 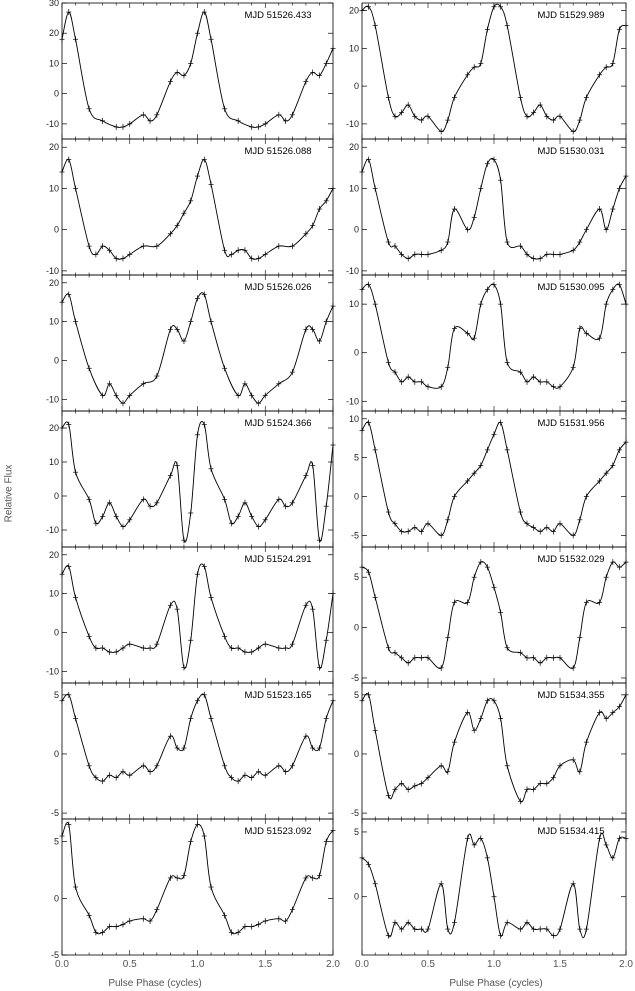 What do you see at coordinates (570, 423) in the screenshot?
I see `panel-label: MJD 51531.956` at bounding box center [570, 423].